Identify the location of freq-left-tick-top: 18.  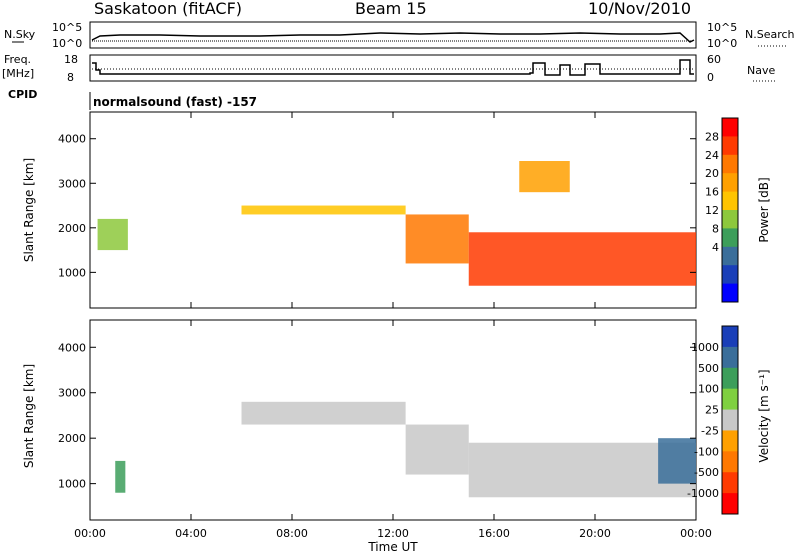
(71, 59).